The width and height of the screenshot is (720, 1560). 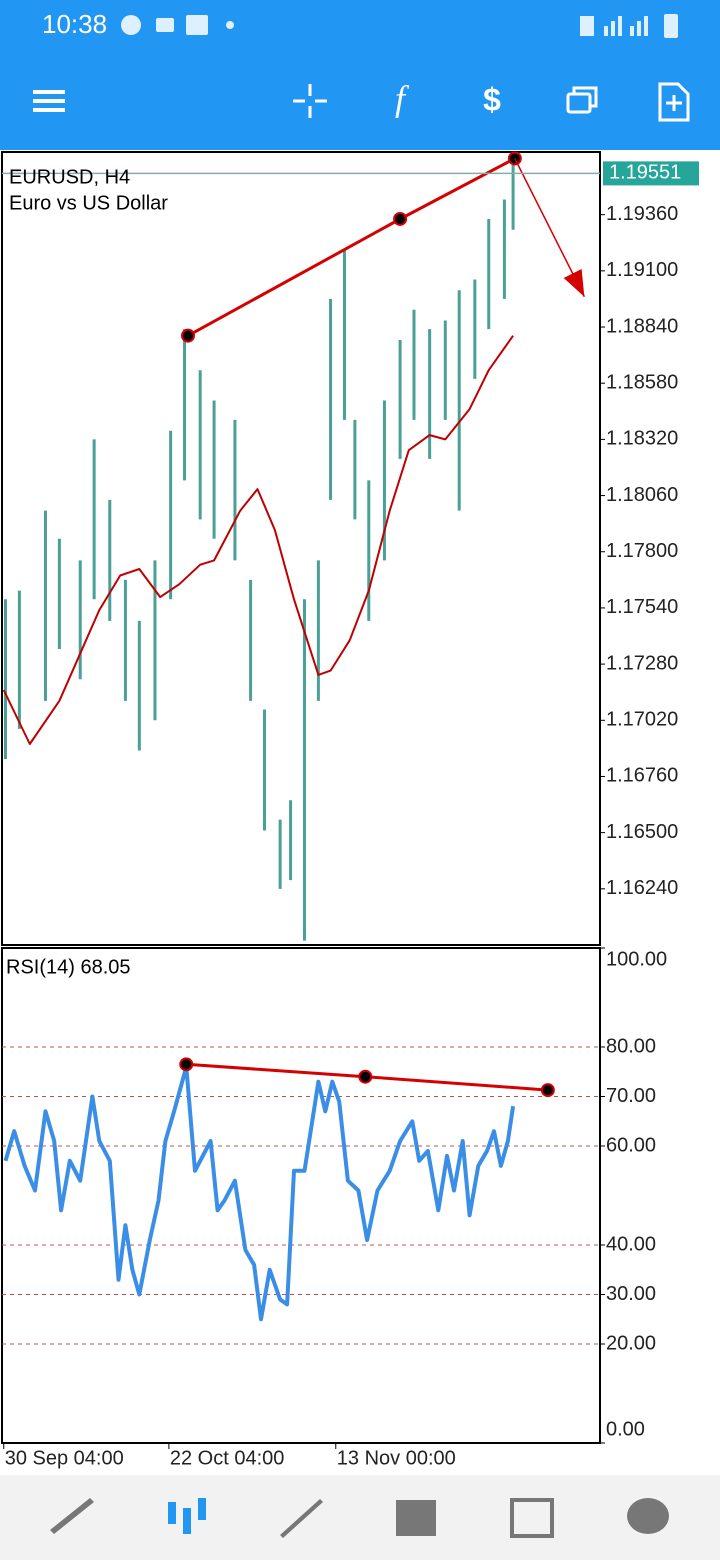 I want to click on y-tick-label: 1.19360, so click(x=642, y=214).